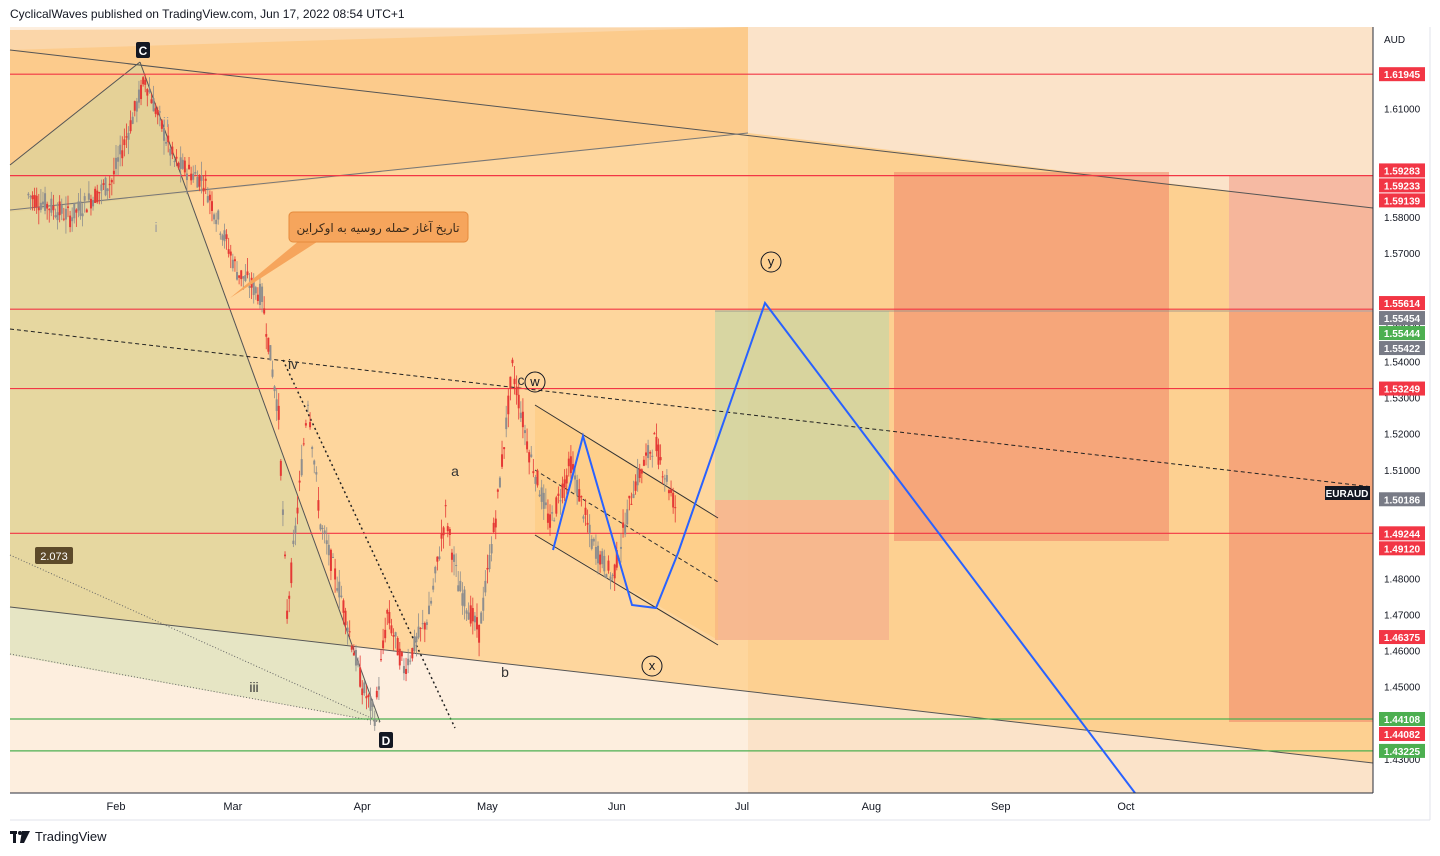  Describe the element at coordinates (253, 687) in the screenshot. I see `wave-label-iii-4: iii` at that location.